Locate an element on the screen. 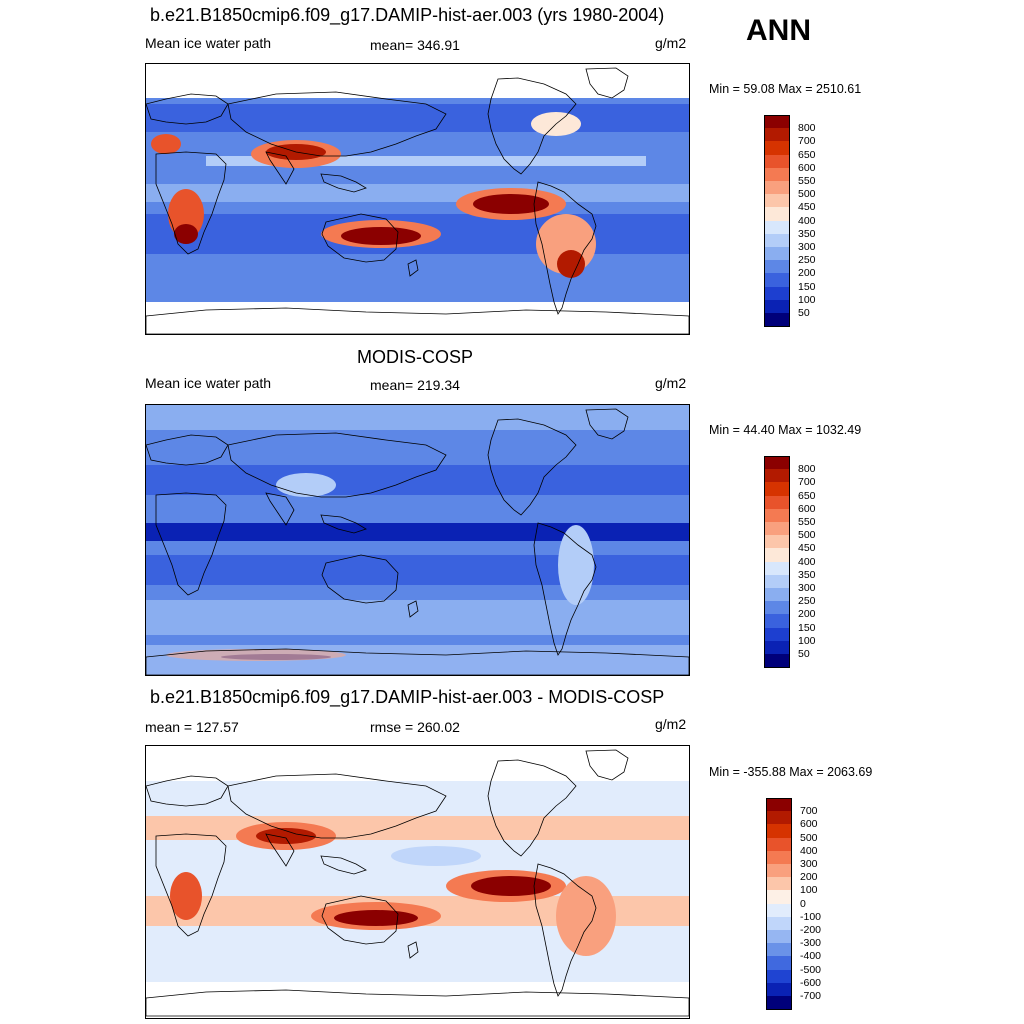  panel3-map is located at coordinates (417, 882).